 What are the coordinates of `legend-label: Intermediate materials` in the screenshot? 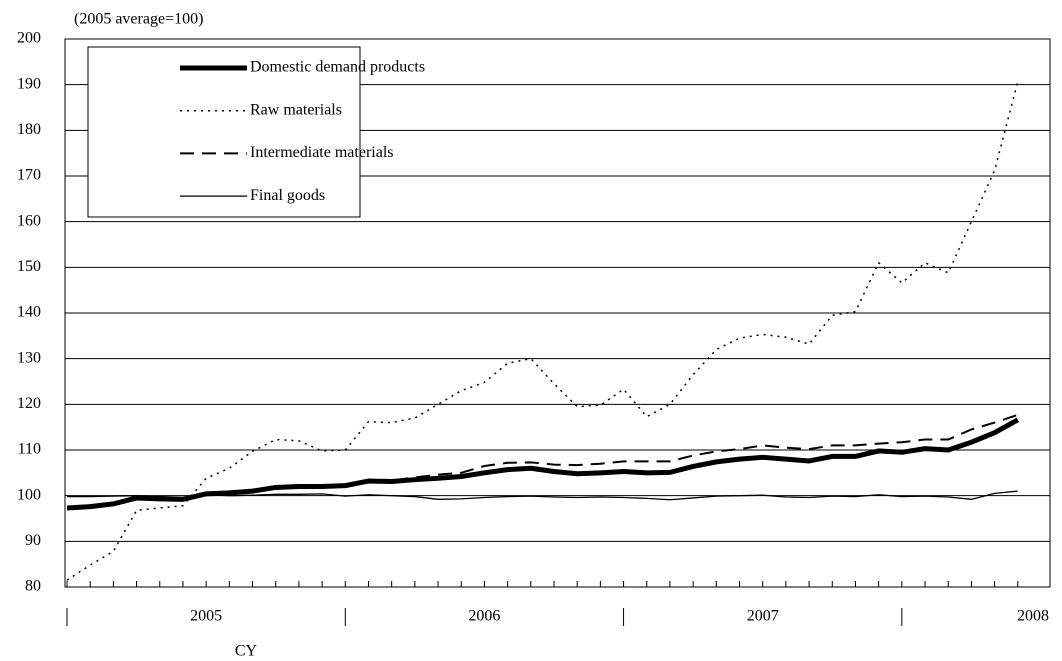 It's located at (321, 152).